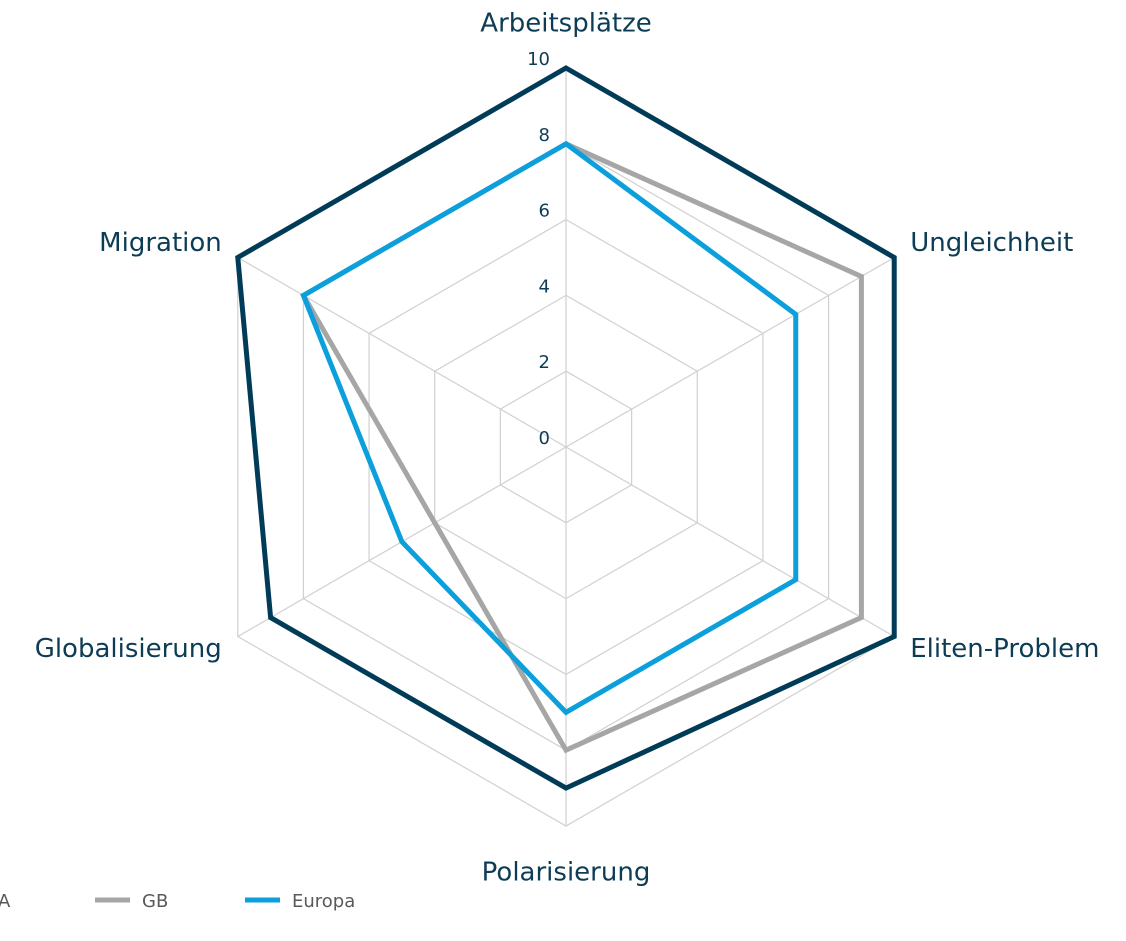 Image resolution: width=1126 pixels, height=941 pixels. What do you see at coordinates (544, 362) in the screenshot?
I see `tick-label: 2` at bounding box center [544, 362].